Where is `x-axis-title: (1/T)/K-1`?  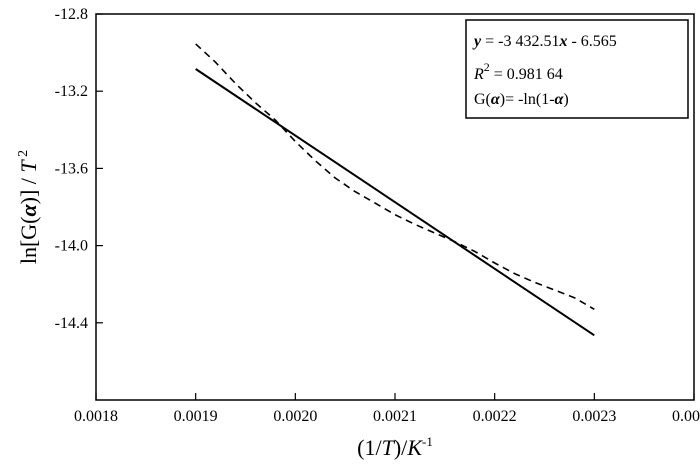
x-axis-title: (1/T)/K-1 is located at coordinates (395, 447).